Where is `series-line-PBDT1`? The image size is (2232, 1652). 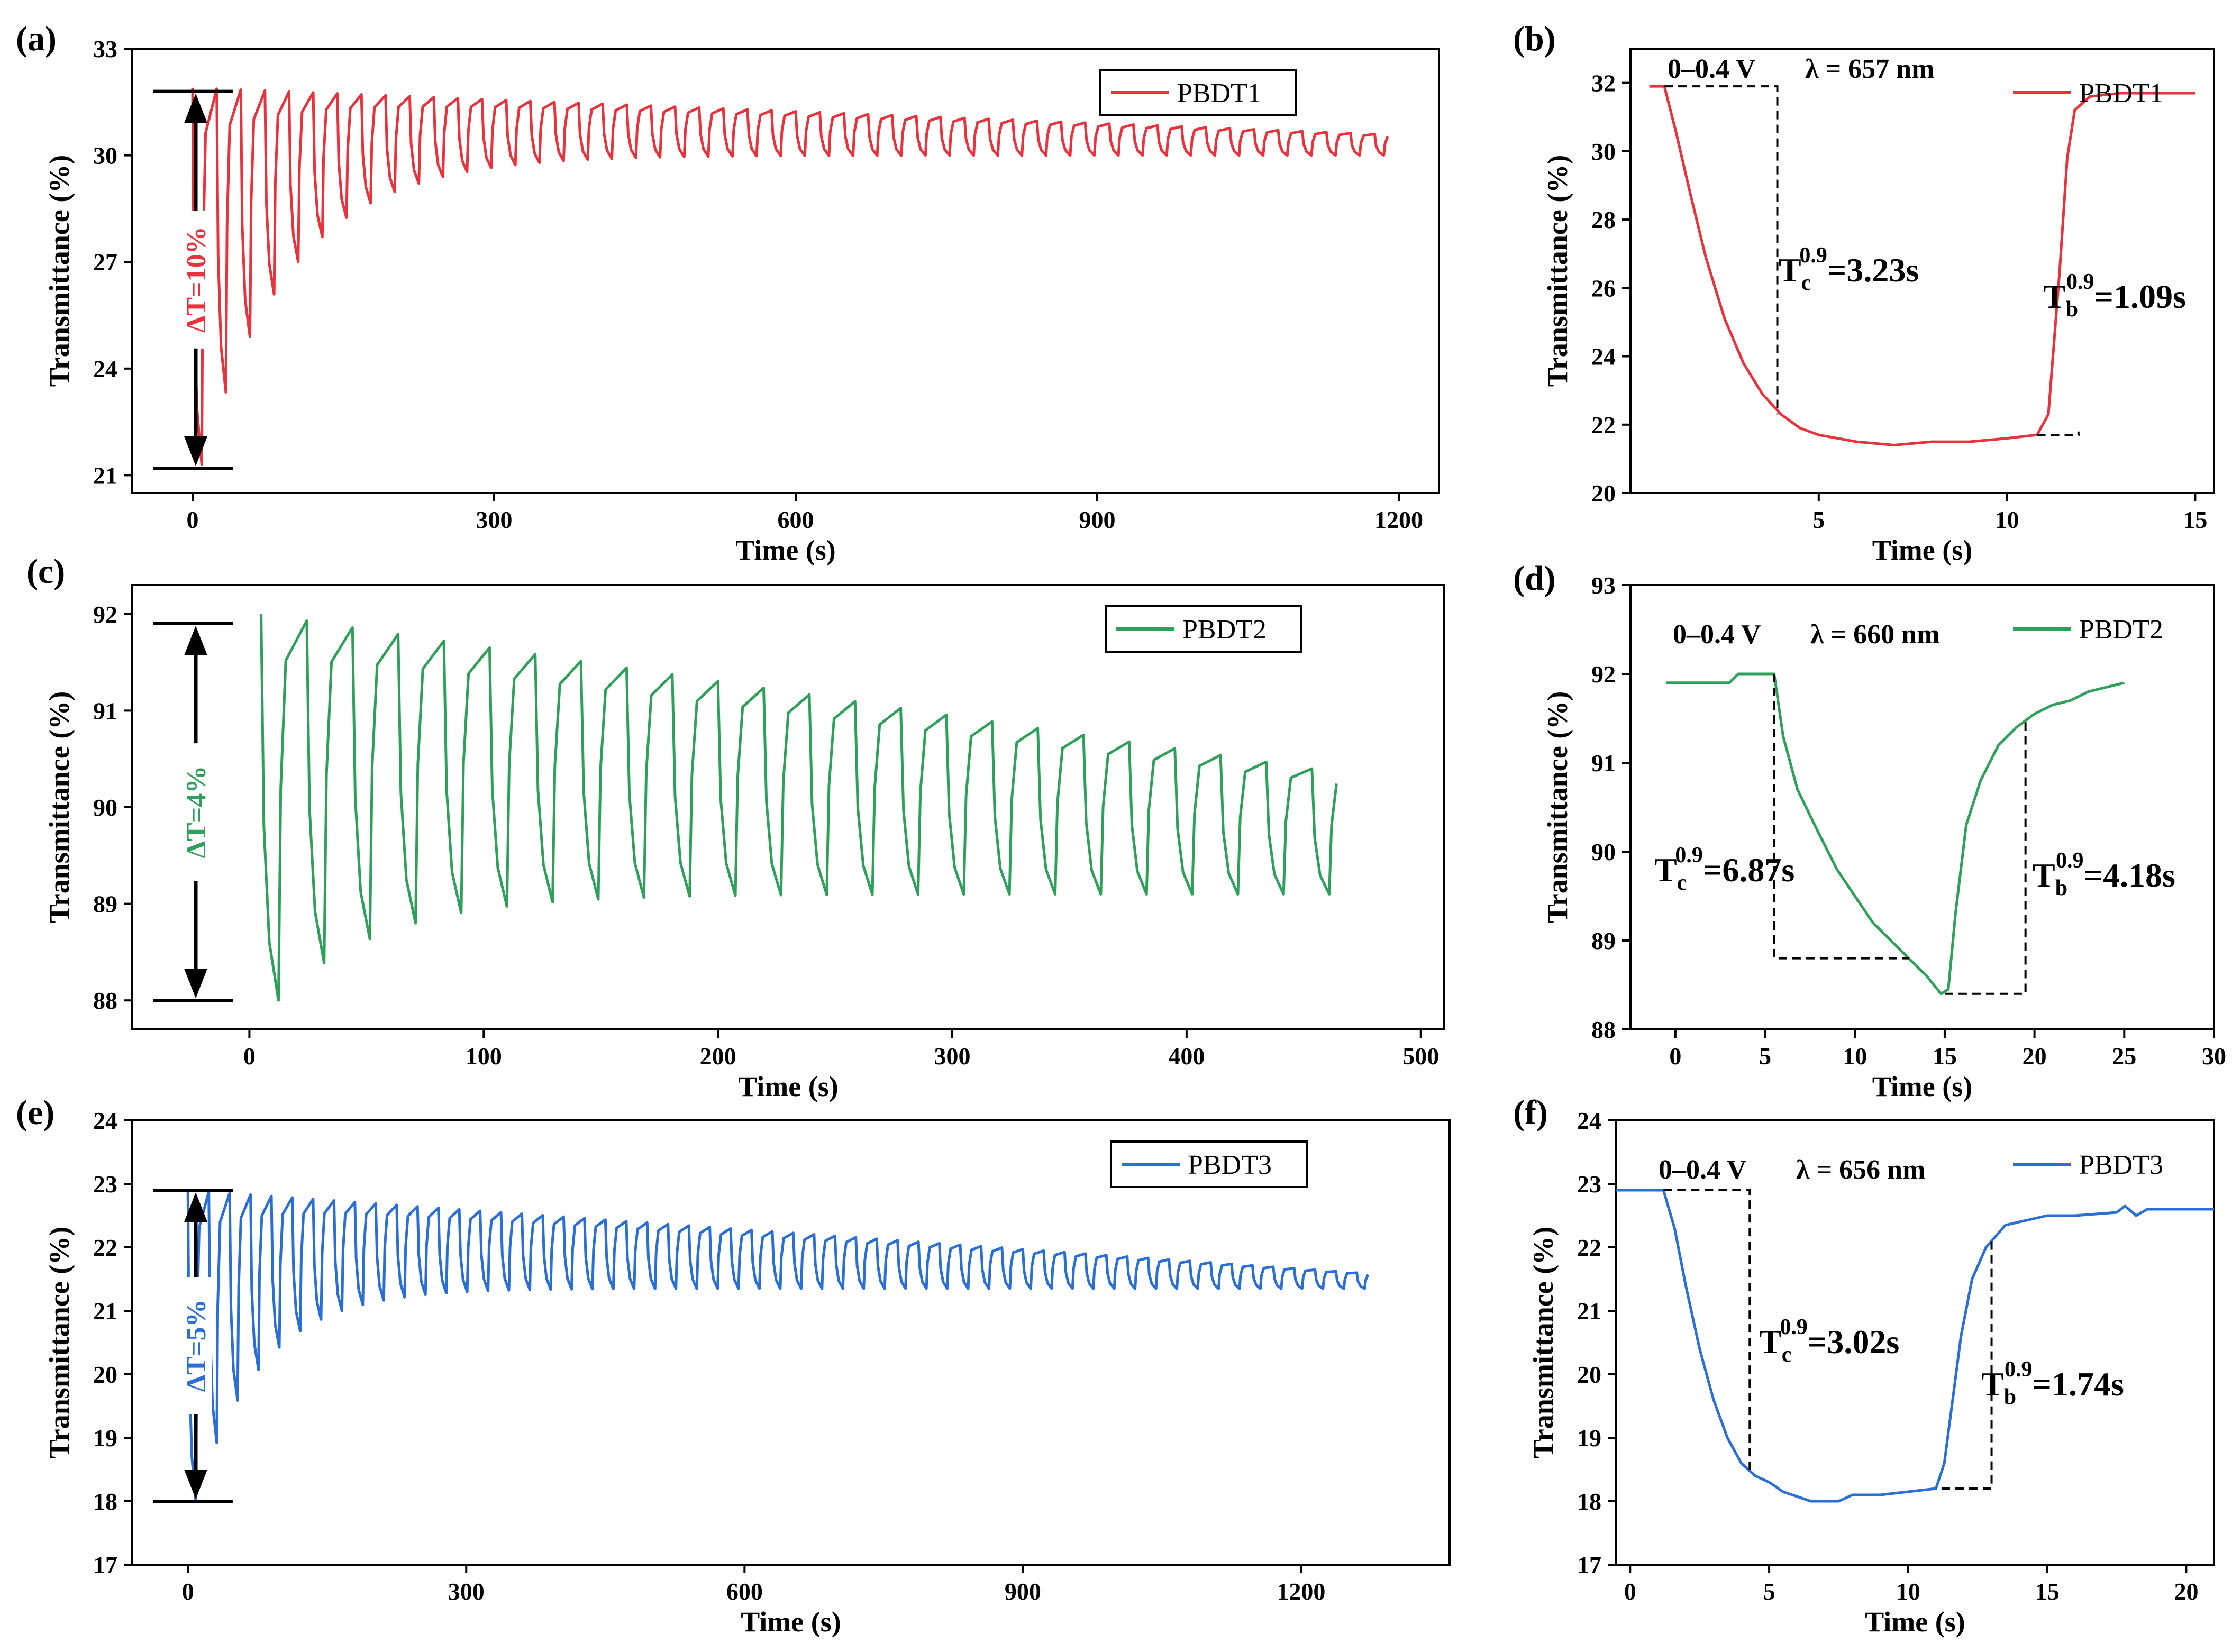 series-line-PBDT1 is located at coordinates (790, 277).